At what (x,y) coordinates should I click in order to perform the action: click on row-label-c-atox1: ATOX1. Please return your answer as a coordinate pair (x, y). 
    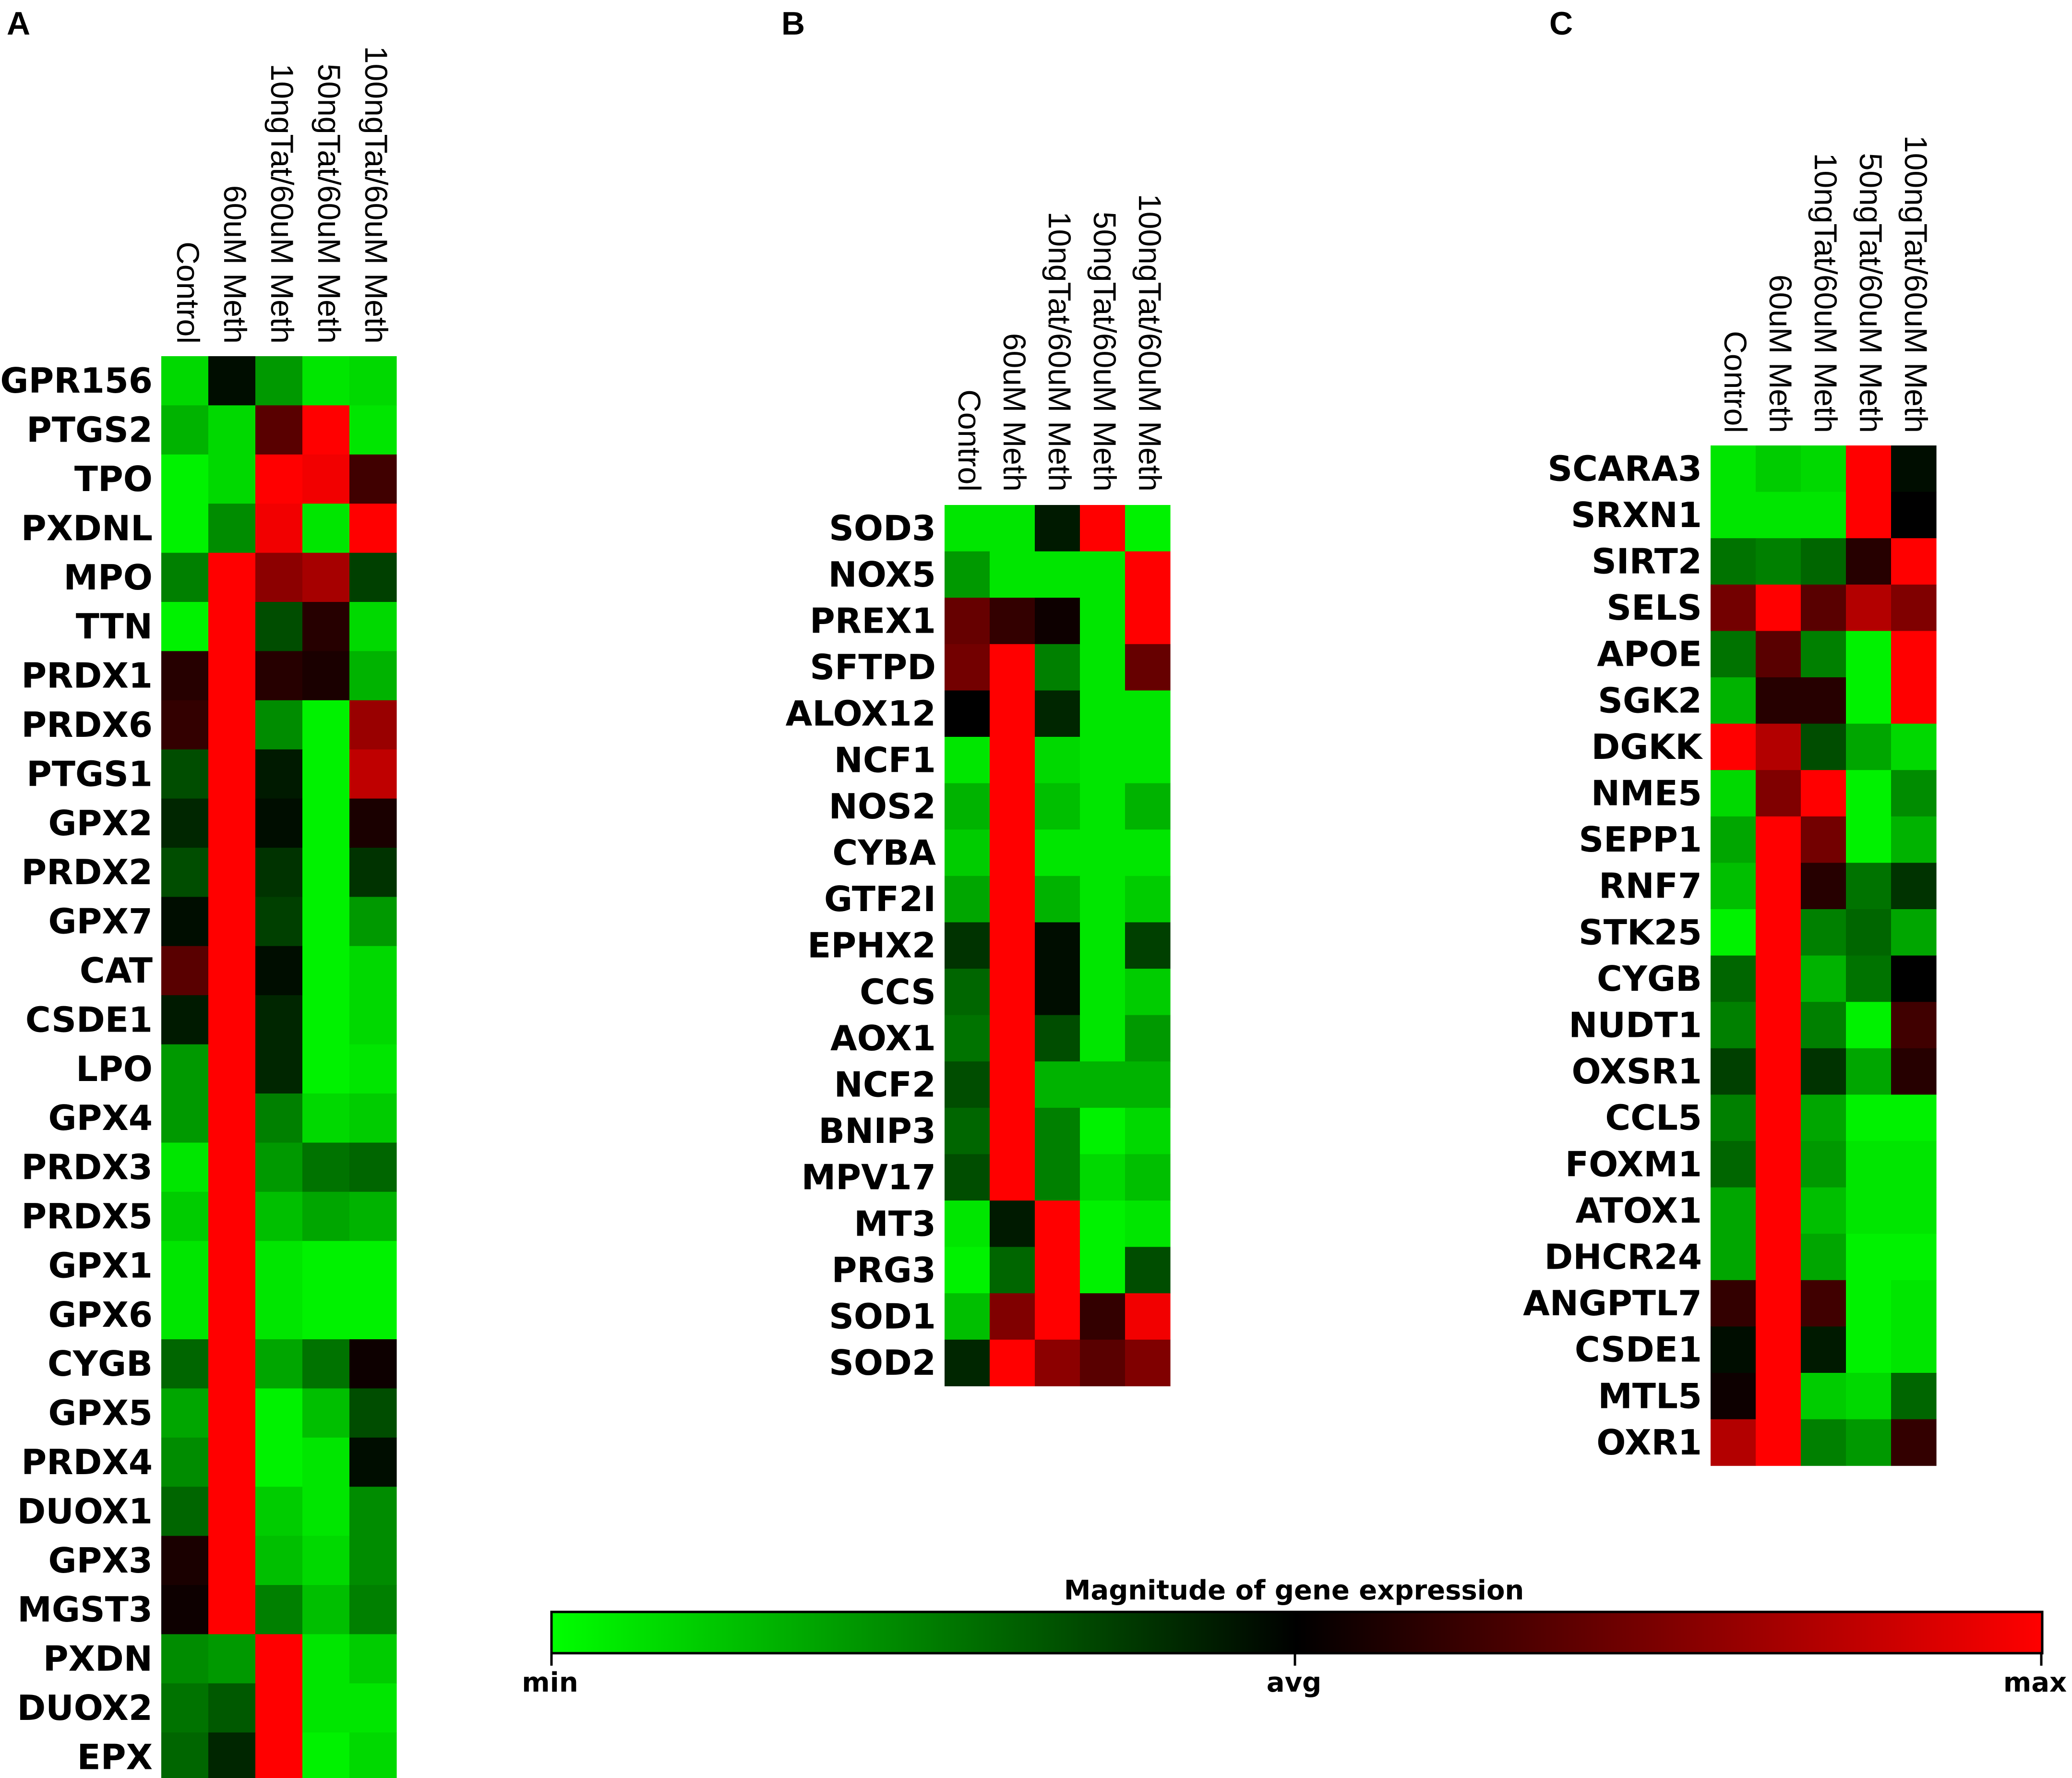
    Looking at the image, I should click on (1639, 1210).